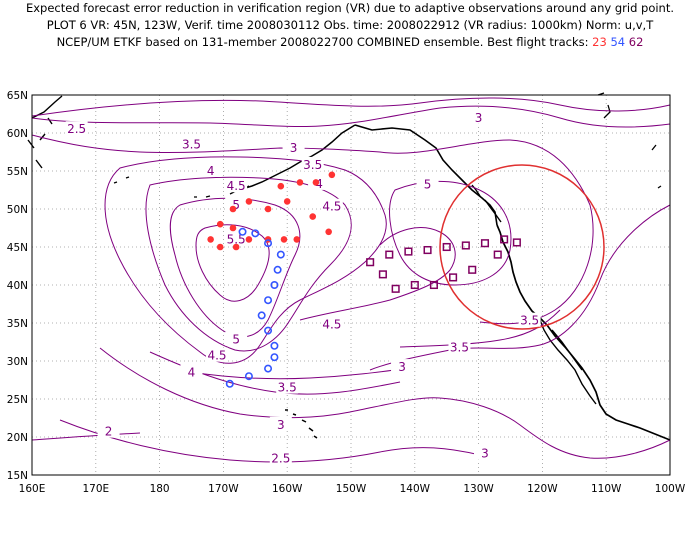 Image resolution: width=700 pixels, height=540 pixels. Describe the element at coordinates (17, 96) in the screenshot. I see `lat-tick-label: 65N` at that location.